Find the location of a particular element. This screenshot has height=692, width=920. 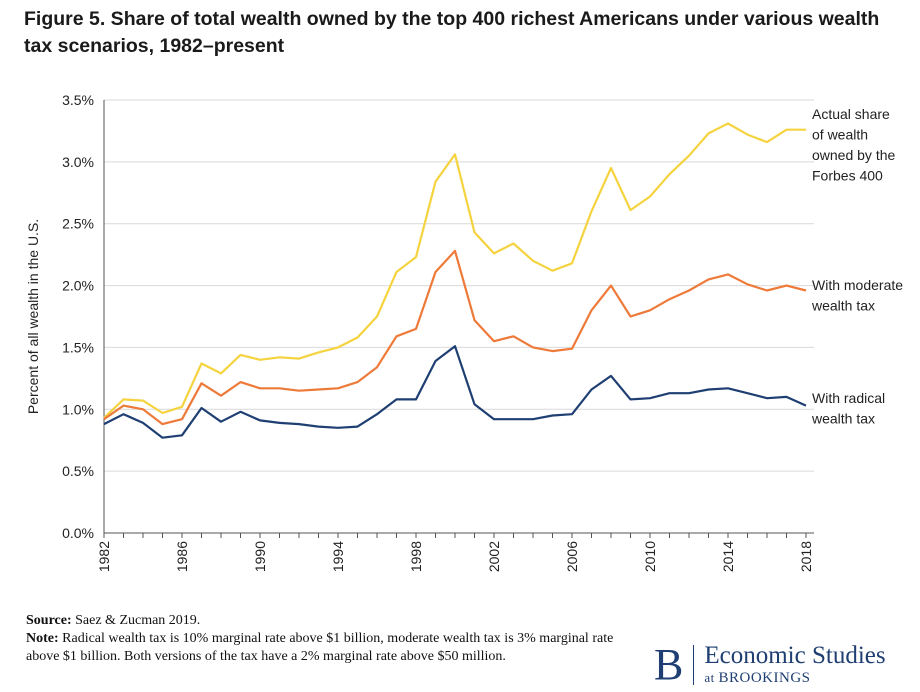

brookings-logo: B Economic Studies at BROOKINGS is located at coordinates (770, 665).